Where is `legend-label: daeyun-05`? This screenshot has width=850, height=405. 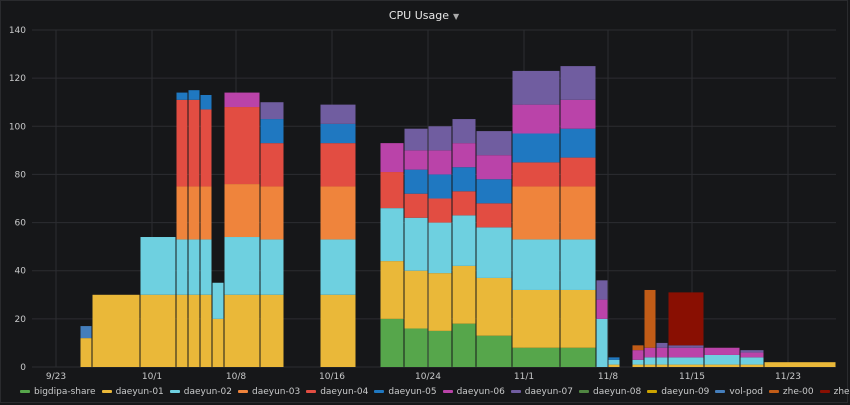 legend-label: daeyun-05 is located at coordinates (412, 392).